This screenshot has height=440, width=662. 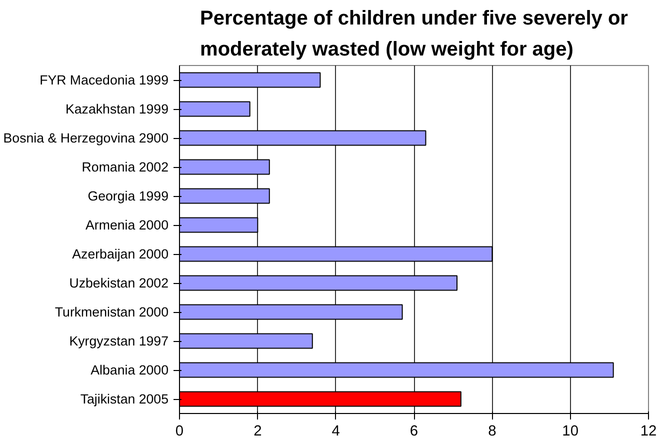 What do you see at coordinates (414, 34) in the screenshot?
I see `chart-title: Percentage of children under five severely or moderately wasted (low weight for age)` at bounding box center [414, 34].